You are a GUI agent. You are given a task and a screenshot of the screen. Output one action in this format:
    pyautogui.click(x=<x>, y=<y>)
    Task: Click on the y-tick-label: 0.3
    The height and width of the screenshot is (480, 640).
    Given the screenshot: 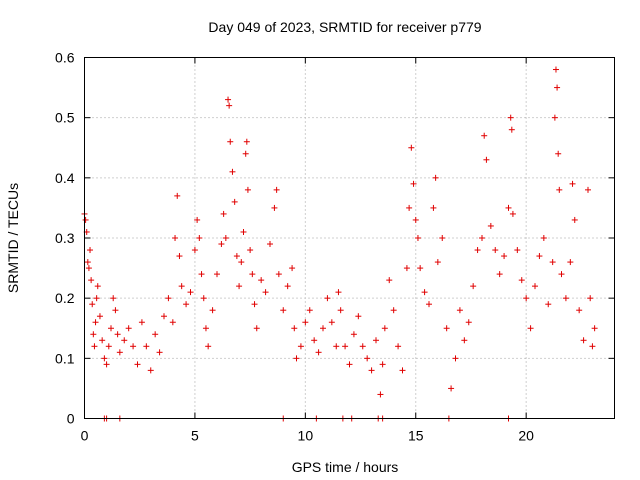 What is the action you would take?
    pyautogui.click(x=65, y=238)
    